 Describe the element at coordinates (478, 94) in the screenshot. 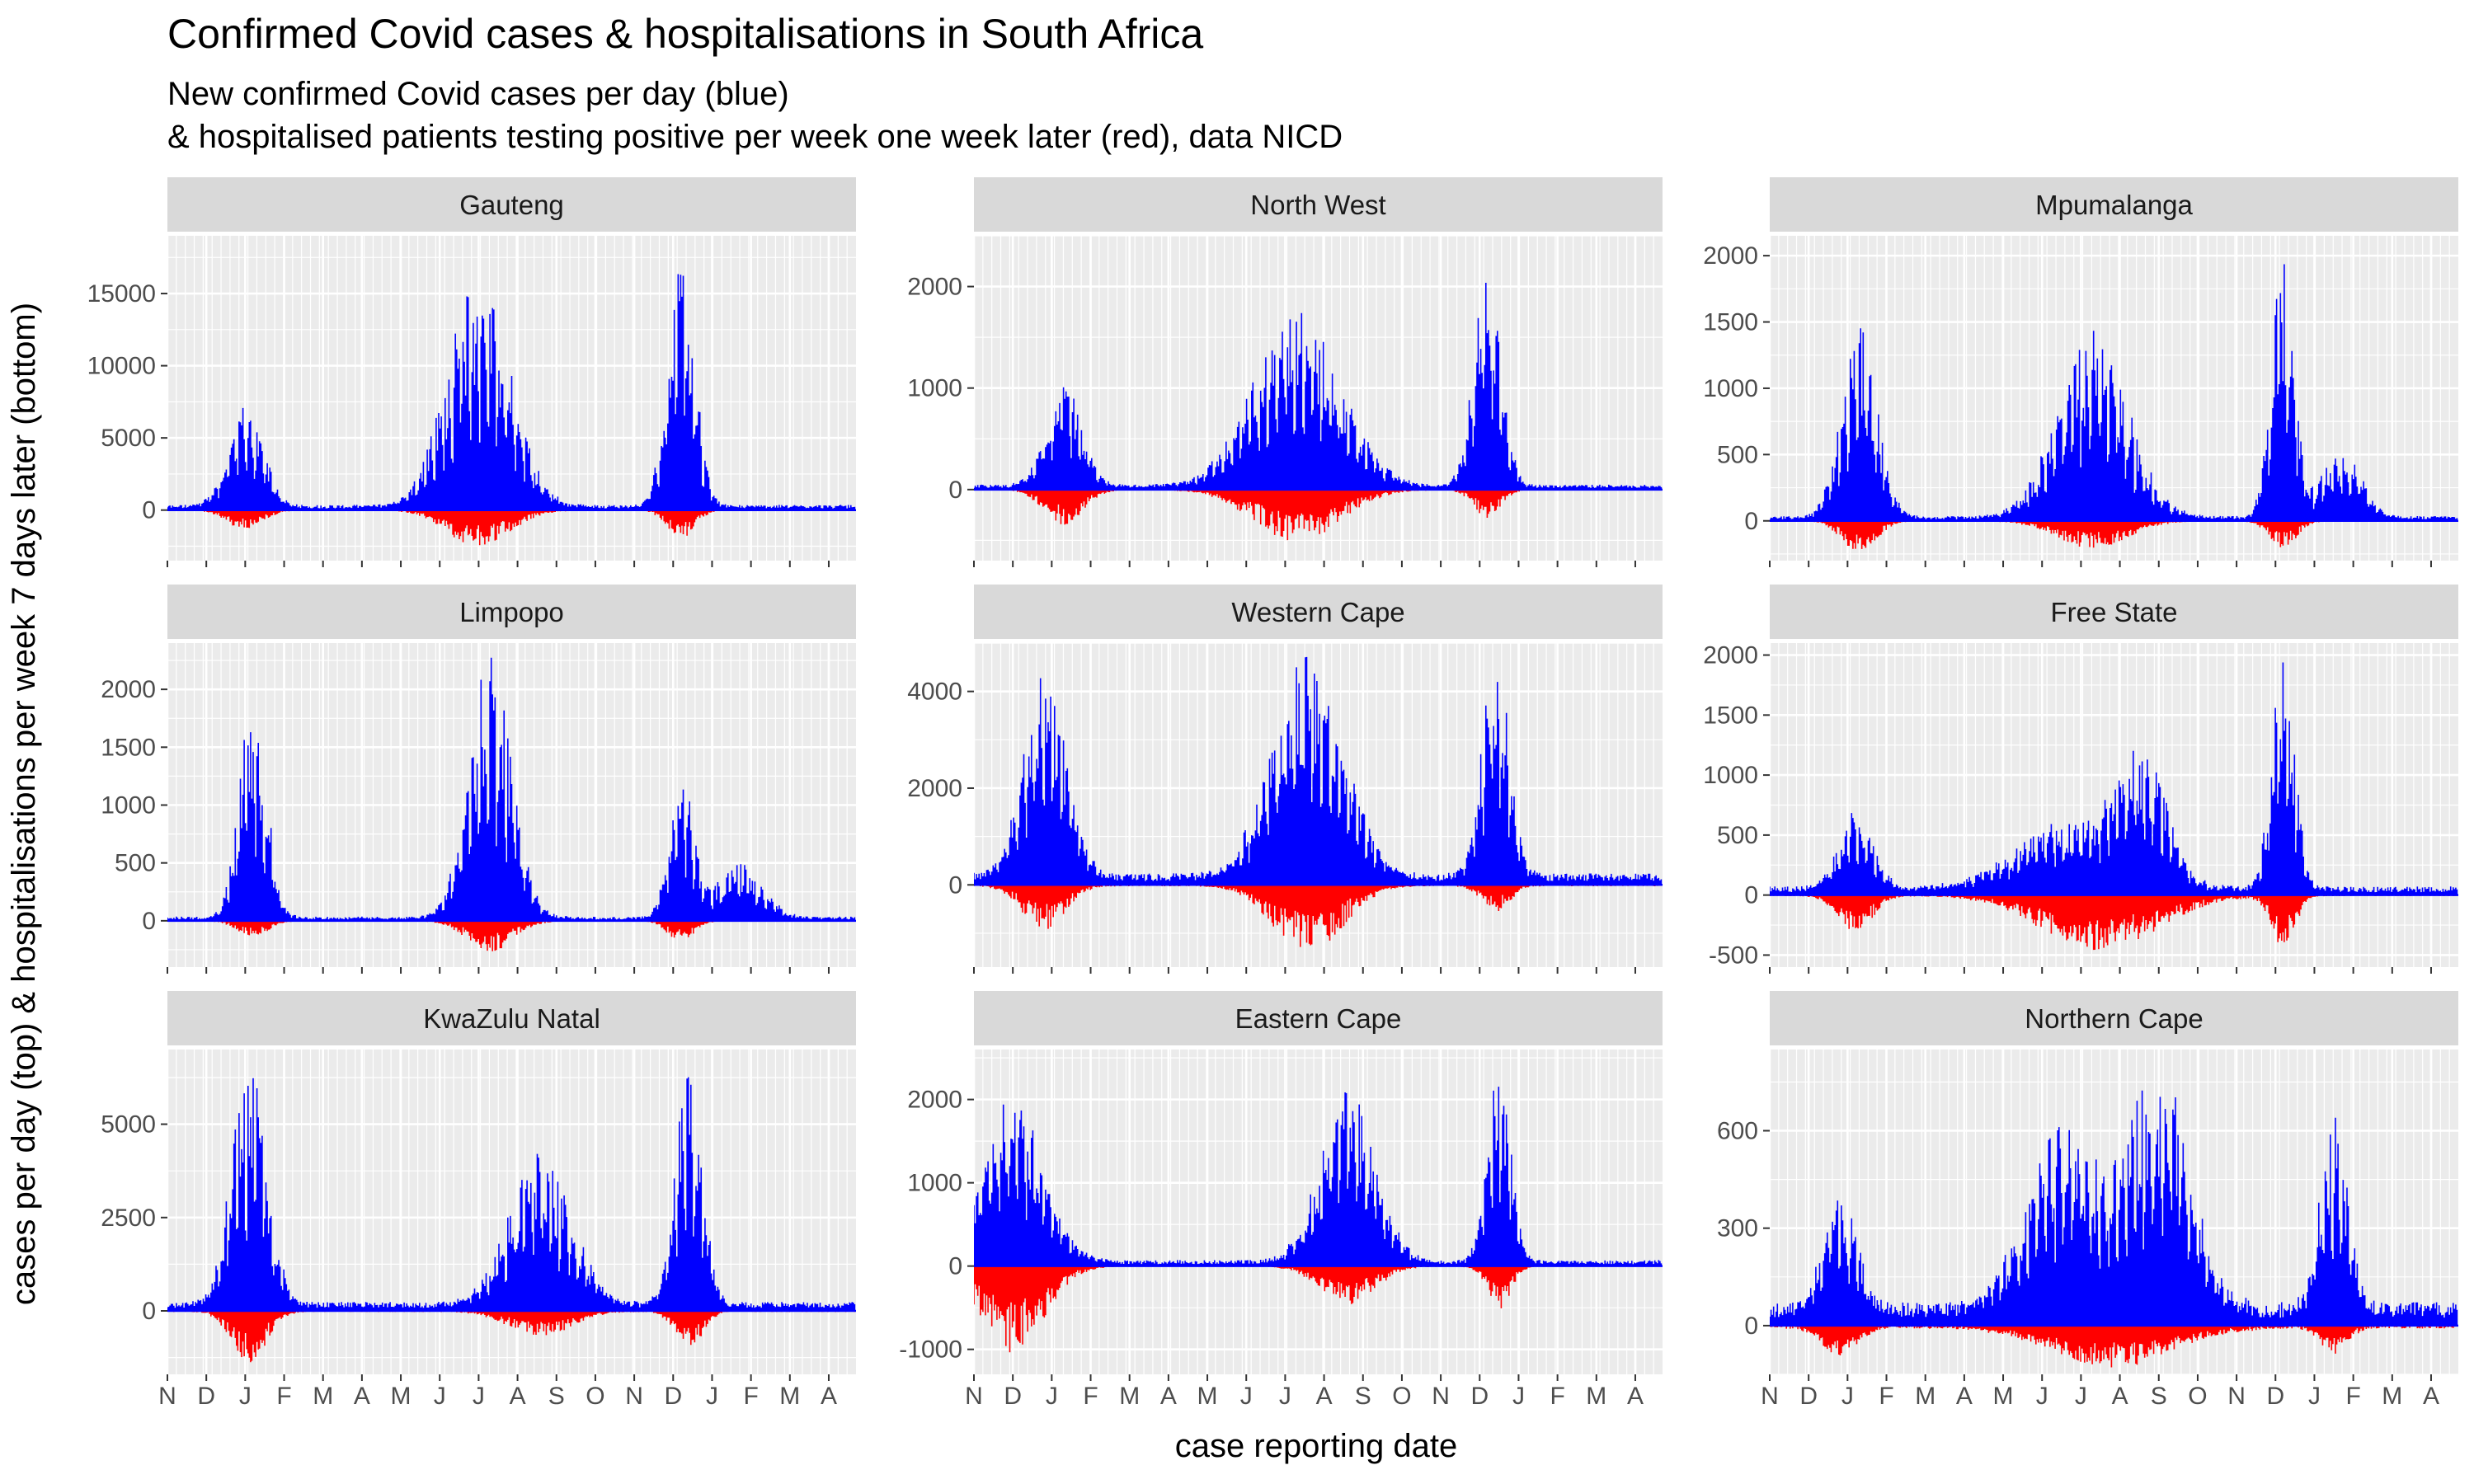

I see `subtitle-line-1: New confirmed Covid cases per day (blue)` at that location.